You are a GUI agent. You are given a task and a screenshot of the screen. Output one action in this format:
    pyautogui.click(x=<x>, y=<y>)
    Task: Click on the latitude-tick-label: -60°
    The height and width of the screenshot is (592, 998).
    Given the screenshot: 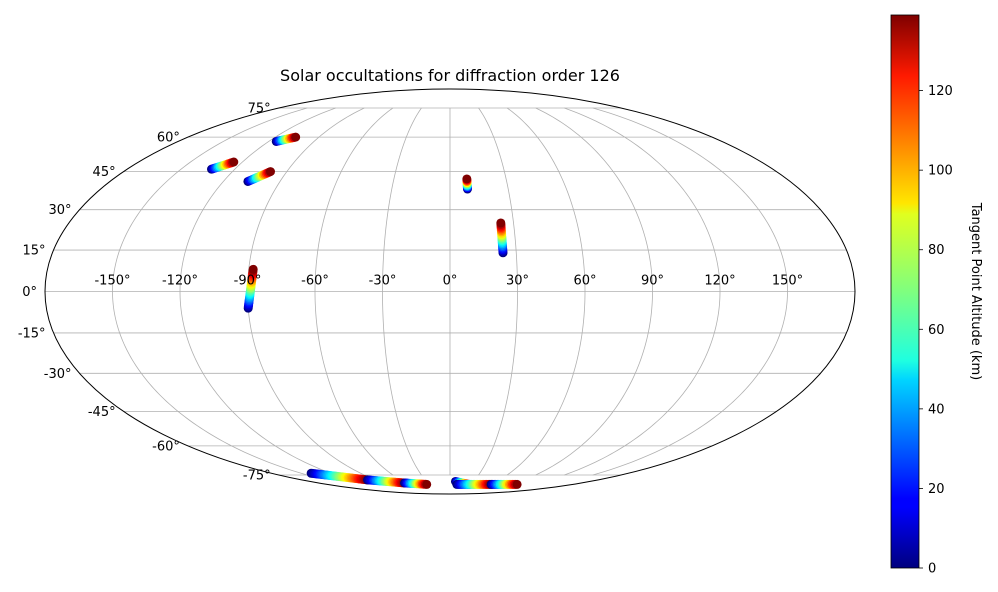 What is the action you would take?
    pyautogui.click(x=166, y=446)
    